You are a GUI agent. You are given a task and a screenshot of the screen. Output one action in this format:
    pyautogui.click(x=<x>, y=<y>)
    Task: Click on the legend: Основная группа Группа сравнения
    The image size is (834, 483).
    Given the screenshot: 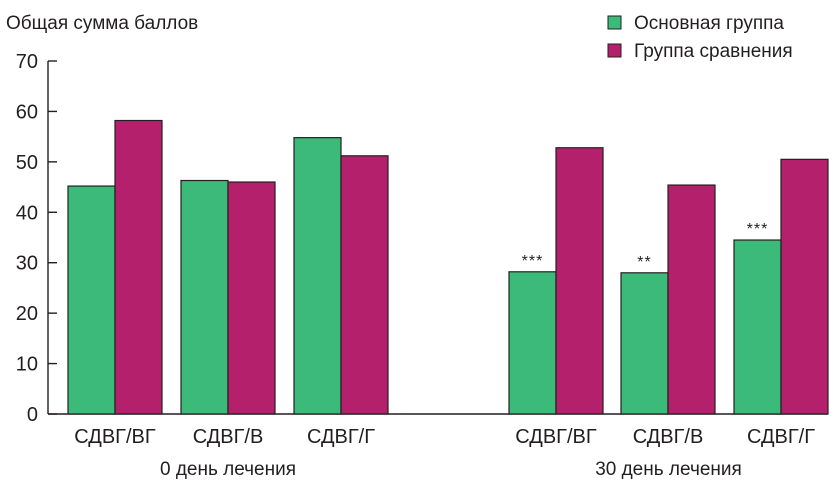 What is the action you would take?
    pyautogui.click(x=700, y=37)
    